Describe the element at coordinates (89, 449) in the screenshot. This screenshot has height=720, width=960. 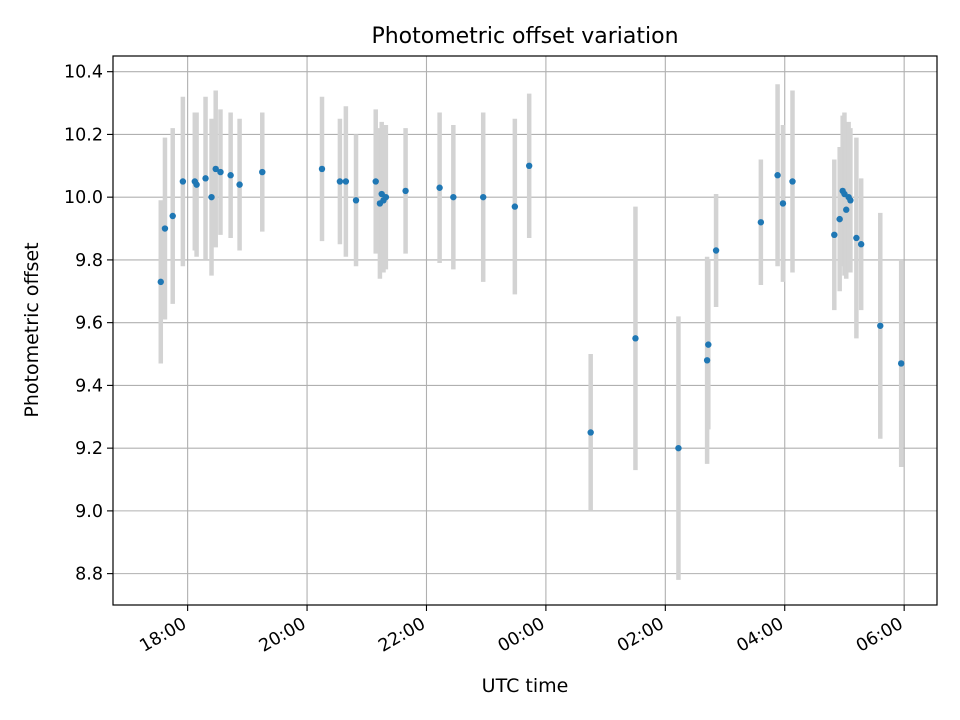
I see `y-tick-label: 9.2` at that location.